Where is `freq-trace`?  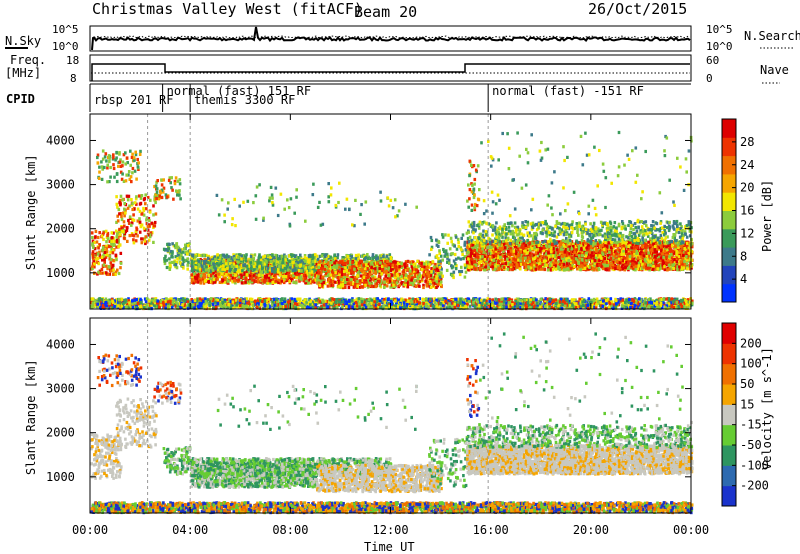
freq-trace is located at coordinates (390, 72).